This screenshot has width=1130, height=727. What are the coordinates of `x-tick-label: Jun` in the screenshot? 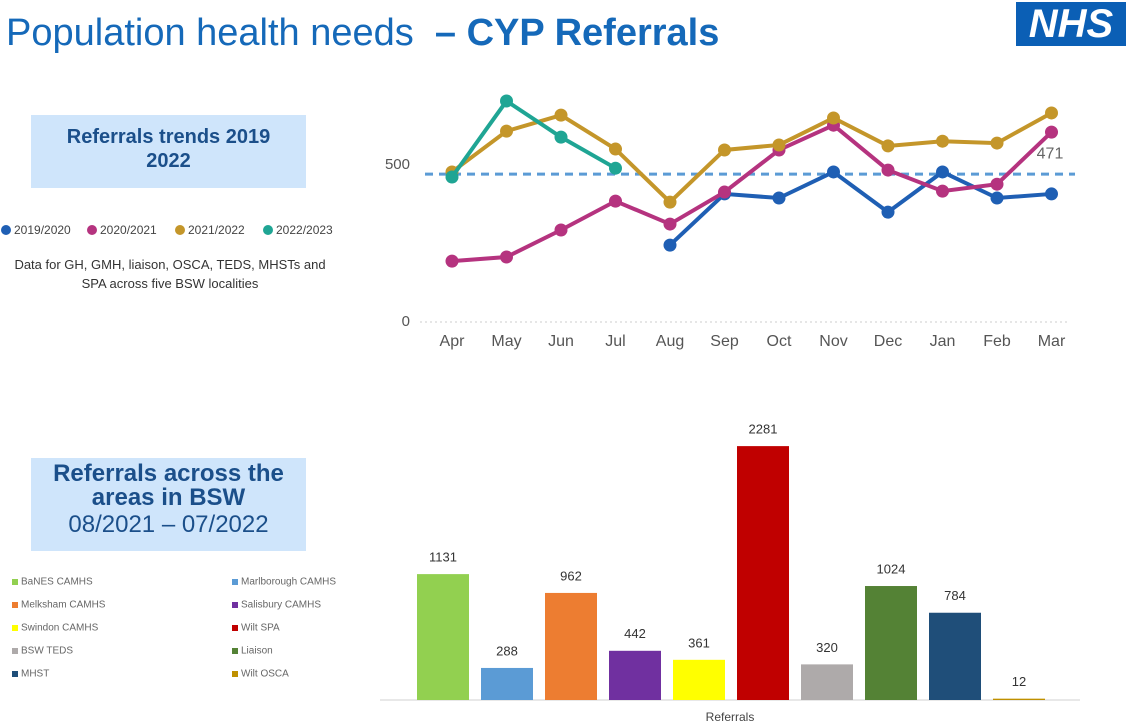 It's located at (561, 341).